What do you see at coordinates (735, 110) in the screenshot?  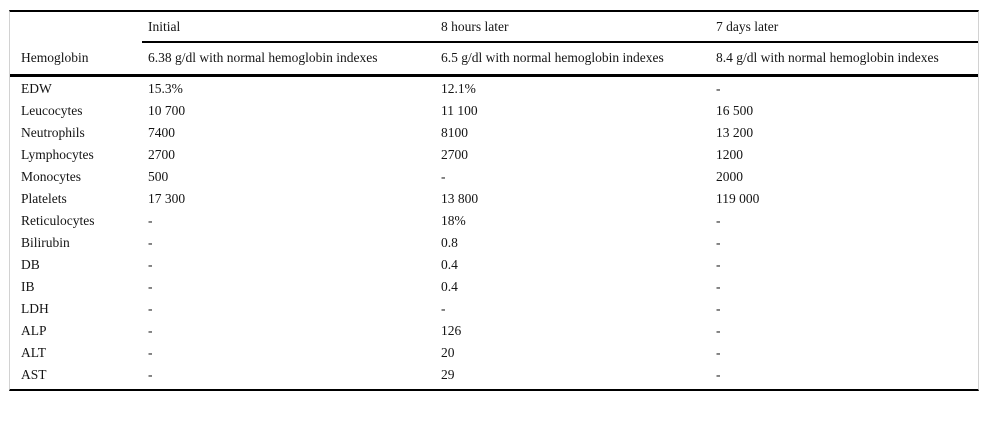 I see `table-cell: 16 500` at bounding box center [735, 110].